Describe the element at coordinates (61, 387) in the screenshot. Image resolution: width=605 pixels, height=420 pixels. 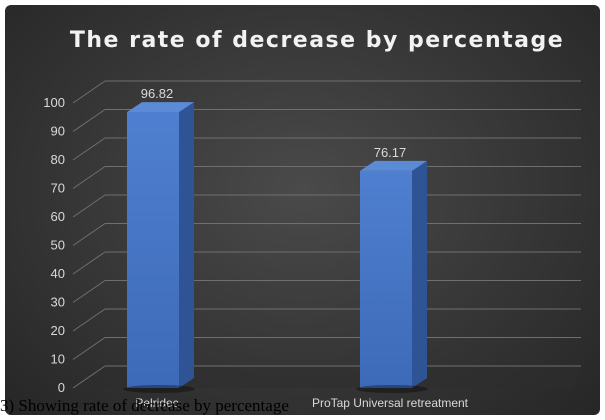
I see `y-tick-label: 0` at that location.